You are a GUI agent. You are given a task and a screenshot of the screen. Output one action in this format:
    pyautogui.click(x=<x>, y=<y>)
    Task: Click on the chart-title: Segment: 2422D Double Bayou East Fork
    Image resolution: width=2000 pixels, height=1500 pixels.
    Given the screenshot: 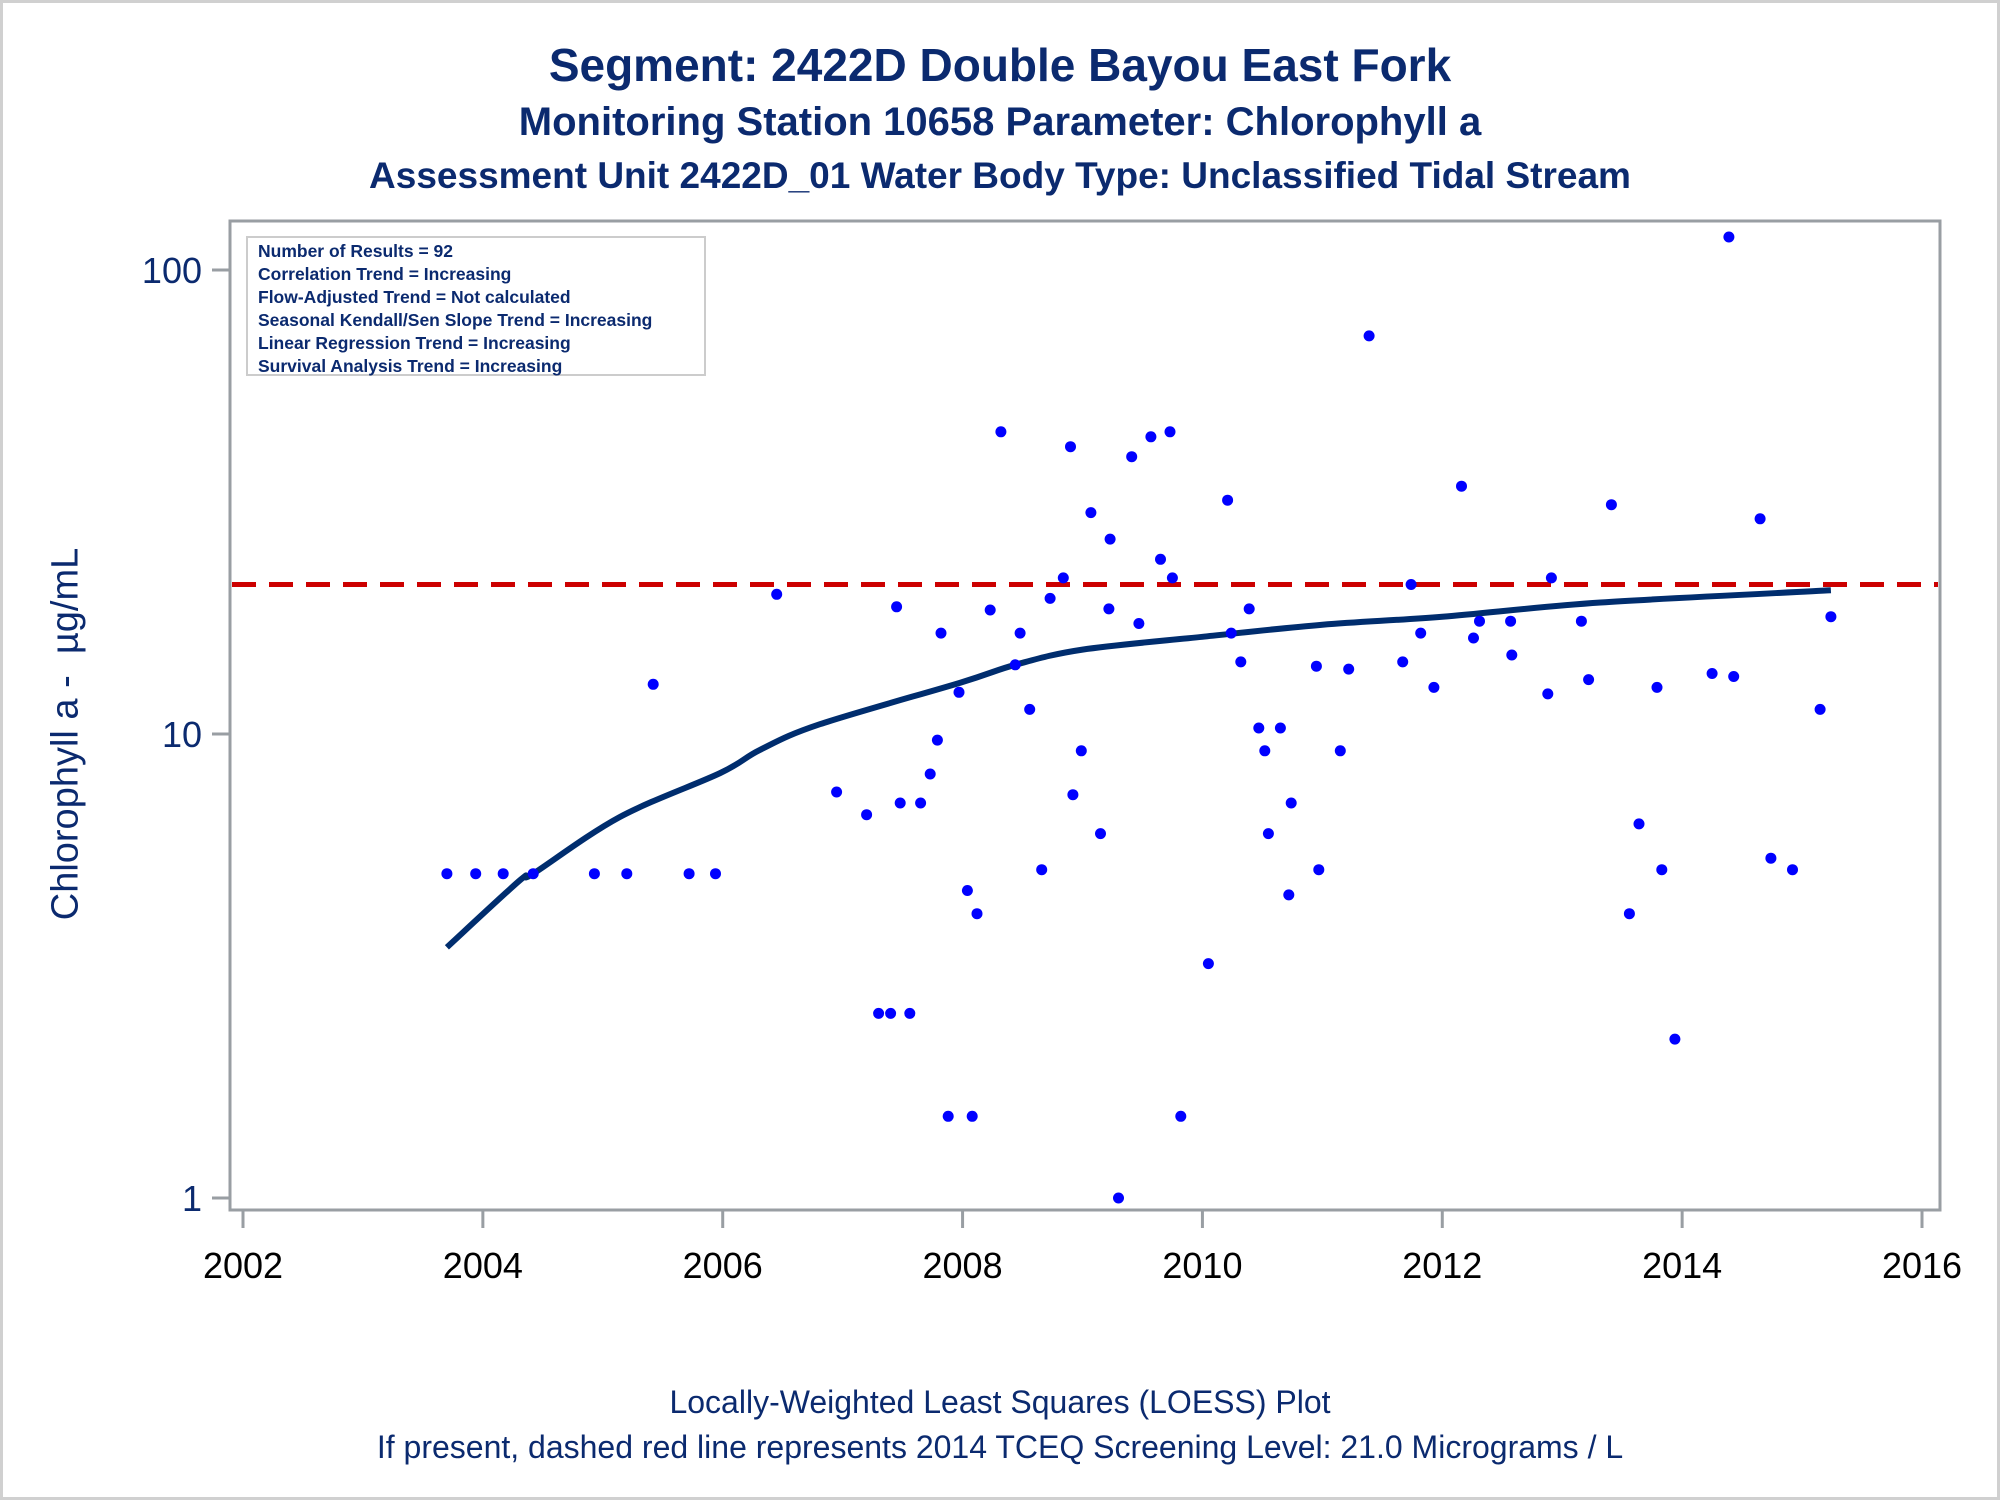 What is the action you would take?
    pyautogui.click(x=1000, y=65)
    